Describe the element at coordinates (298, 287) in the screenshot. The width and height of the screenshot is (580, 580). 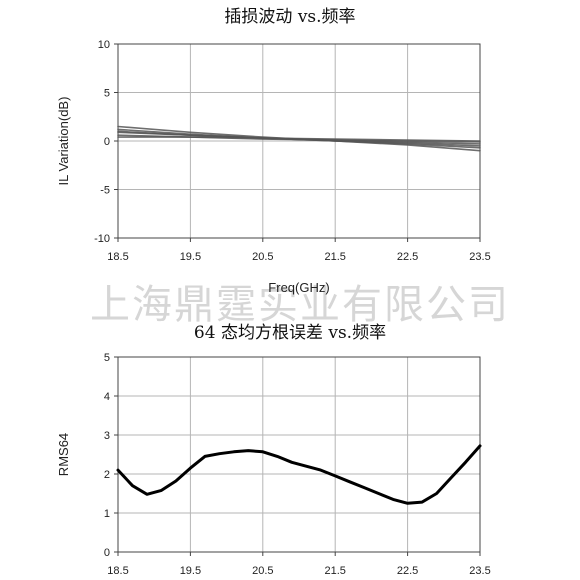
I see `x-axis-label: Freq(GHz)` at that location.